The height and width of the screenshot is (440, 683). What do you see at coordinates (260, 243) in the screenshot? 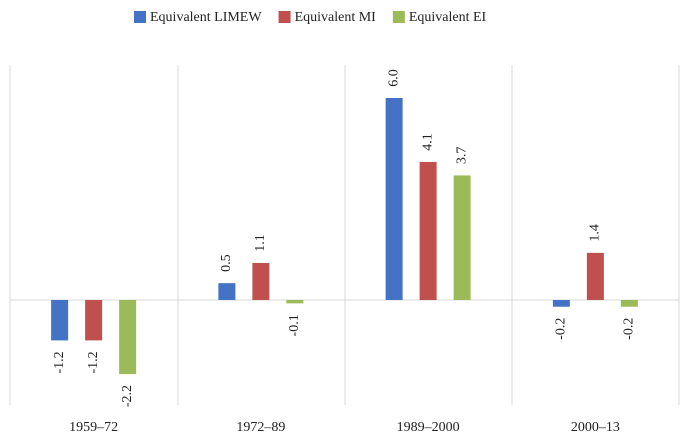
I see `data-label: 1.1` at bounding box center [260, 243].